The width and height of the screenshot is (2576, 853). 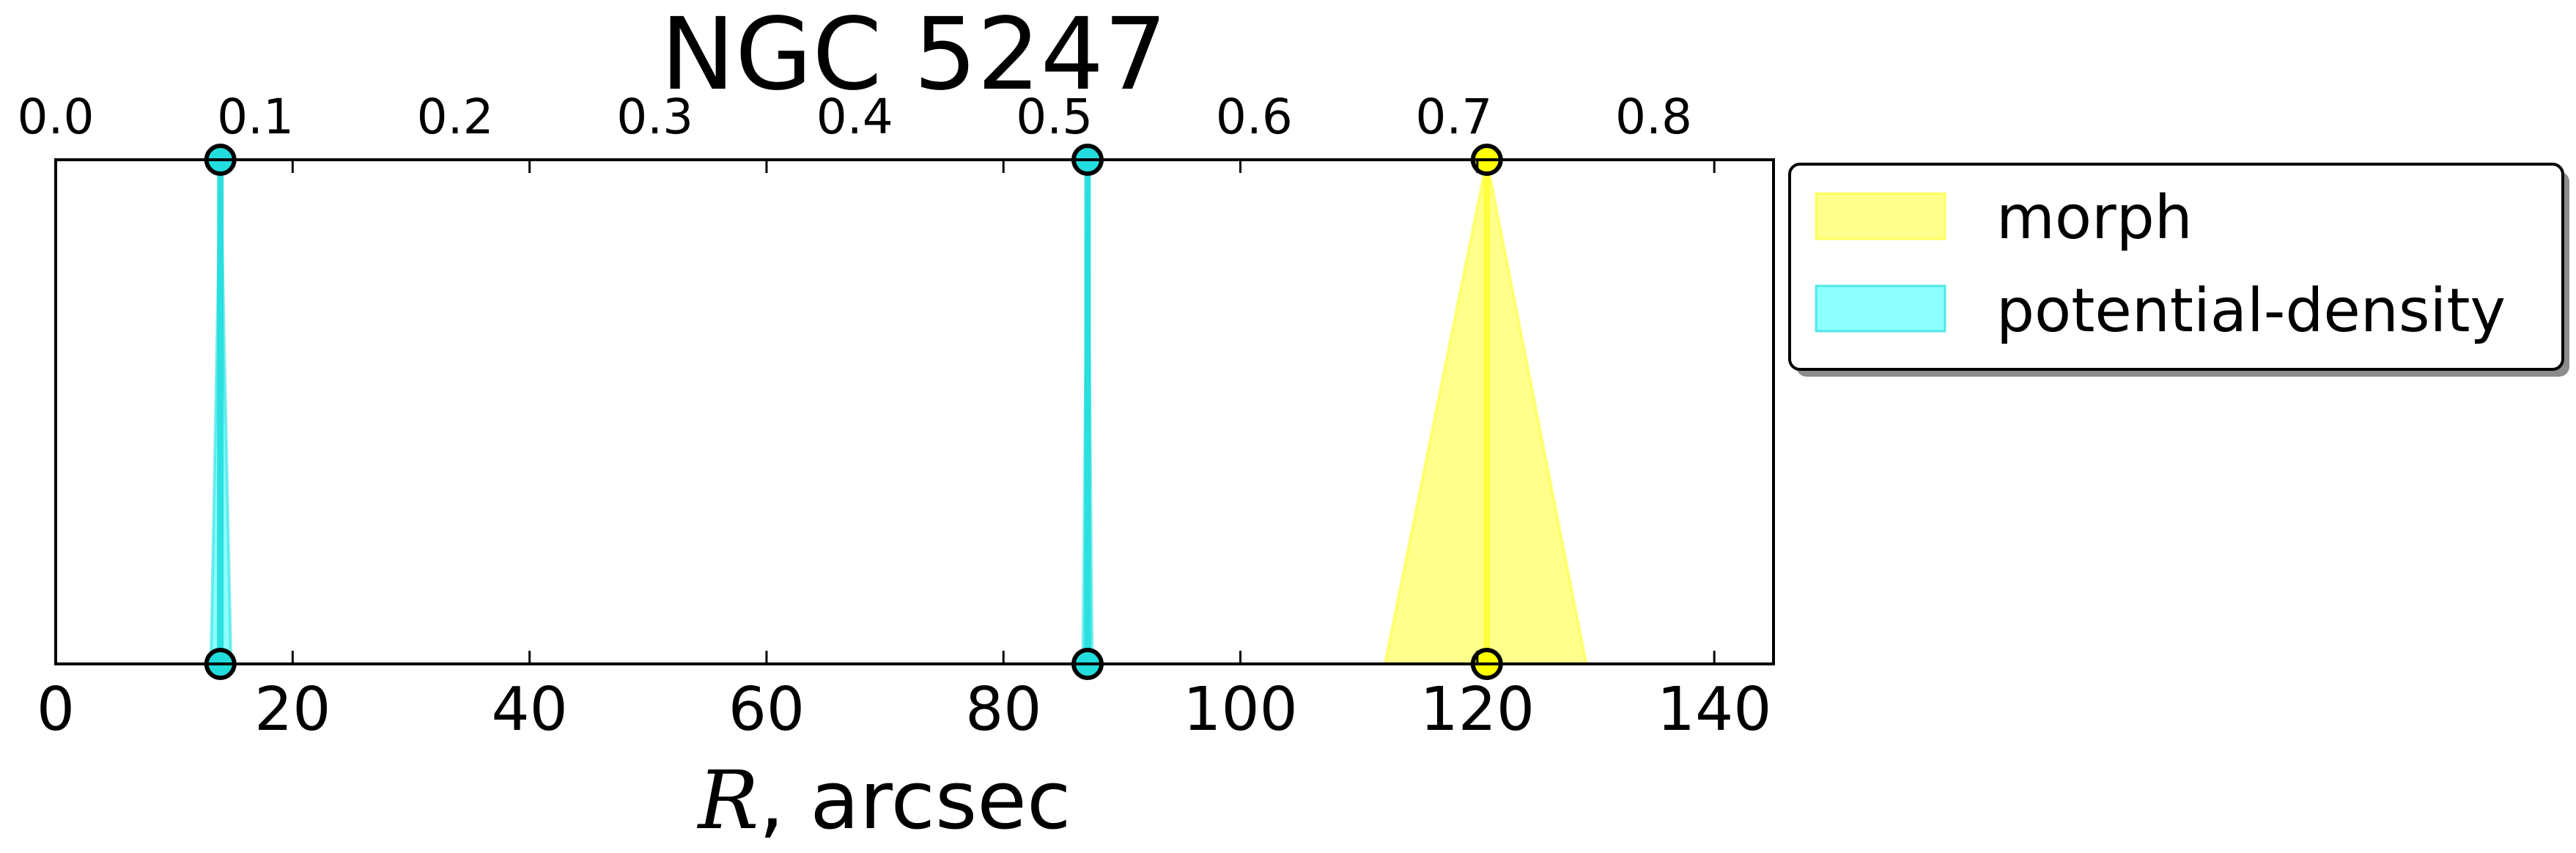 I want to click on legend-label-potential-density: potential-density, so click(x=2251, y=311).